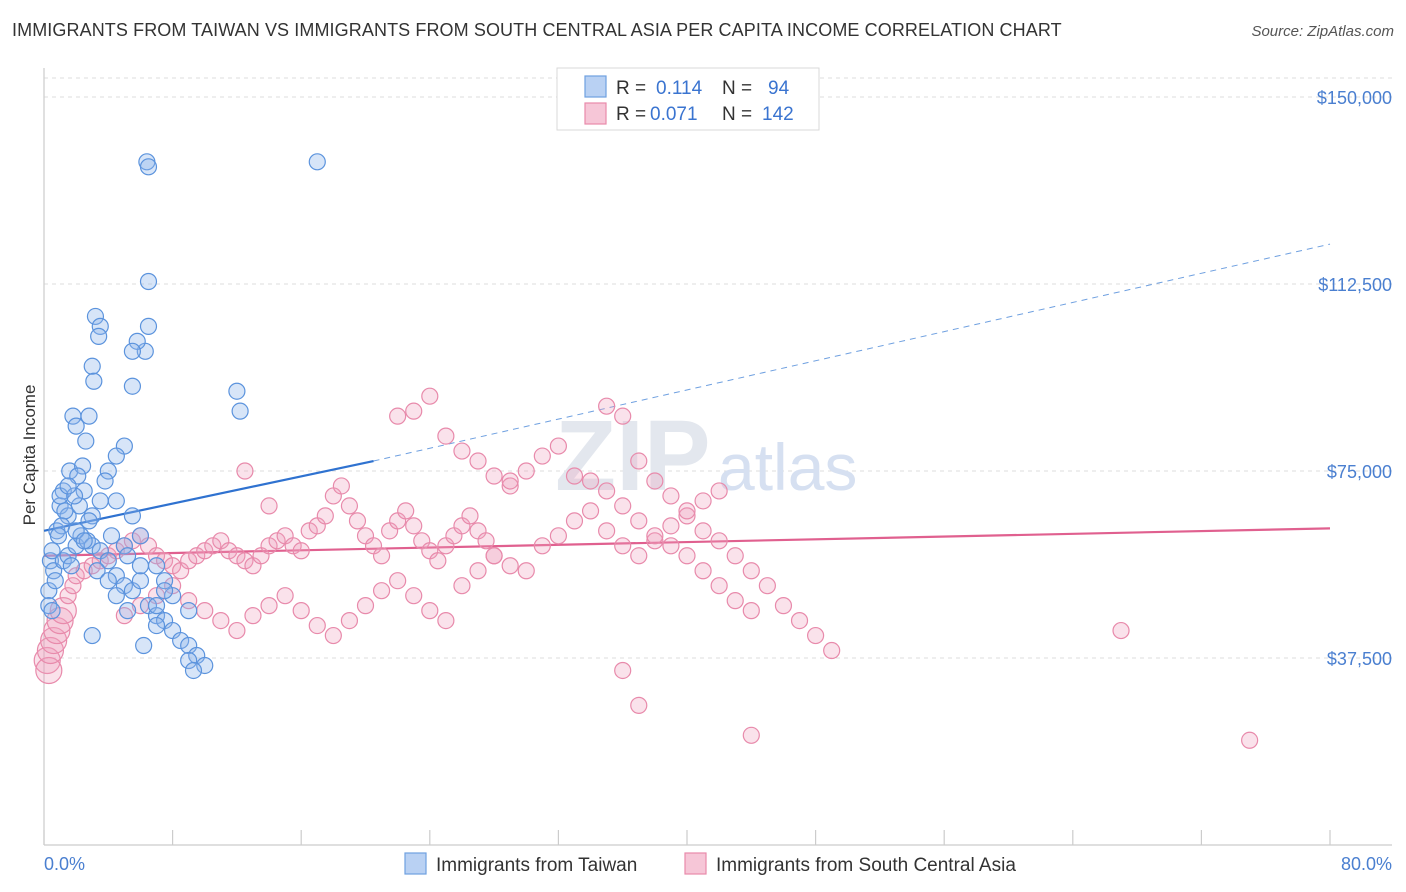  What do you see at coordinates (737, 114) in the screenshot?
I see `legend-n-label-south-central-asia: N =` at bounding box center [737, 114].